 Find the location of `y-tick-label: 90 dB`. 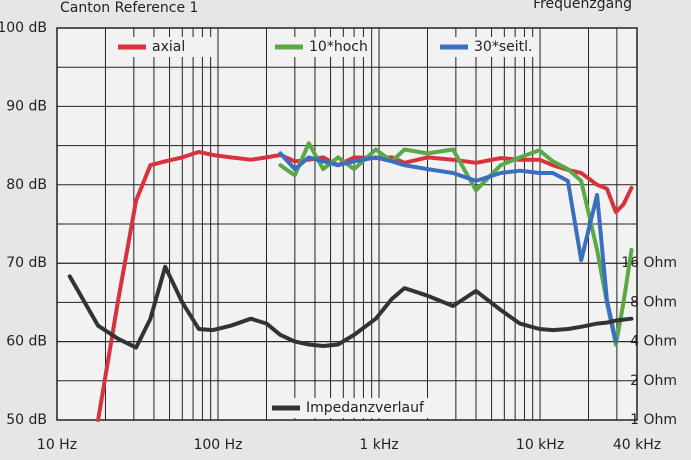

y-tick-label: 90 dB is located at coordinates (26, 106).